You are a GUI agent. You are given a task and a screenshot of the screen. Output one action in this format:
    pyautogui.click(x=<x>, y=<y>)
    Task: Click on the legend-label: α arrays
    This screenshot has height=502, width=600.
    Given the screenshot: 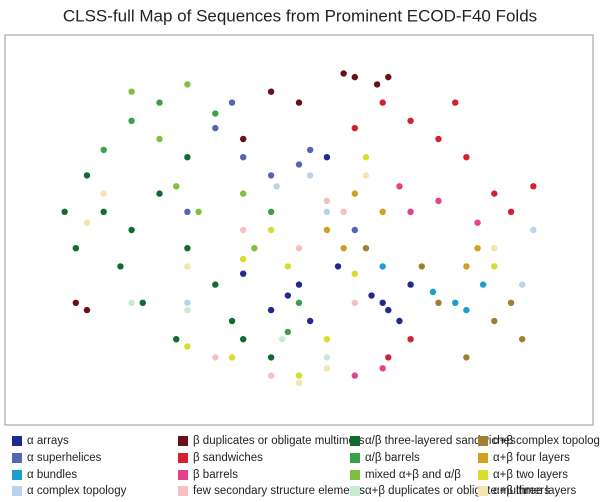 What is the action you would take?
    pyautogui.click(x=48, y=441)
    